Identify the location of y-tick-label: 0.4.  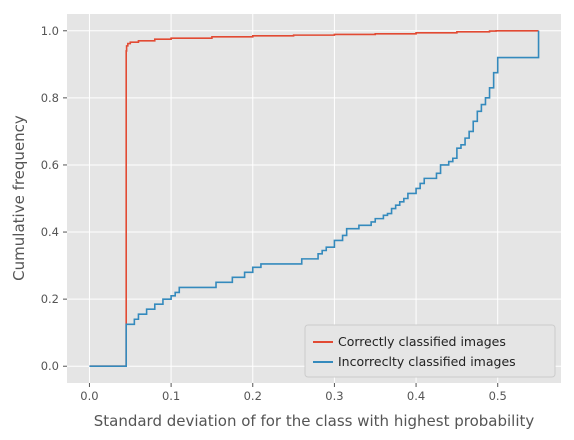
(50, 232).